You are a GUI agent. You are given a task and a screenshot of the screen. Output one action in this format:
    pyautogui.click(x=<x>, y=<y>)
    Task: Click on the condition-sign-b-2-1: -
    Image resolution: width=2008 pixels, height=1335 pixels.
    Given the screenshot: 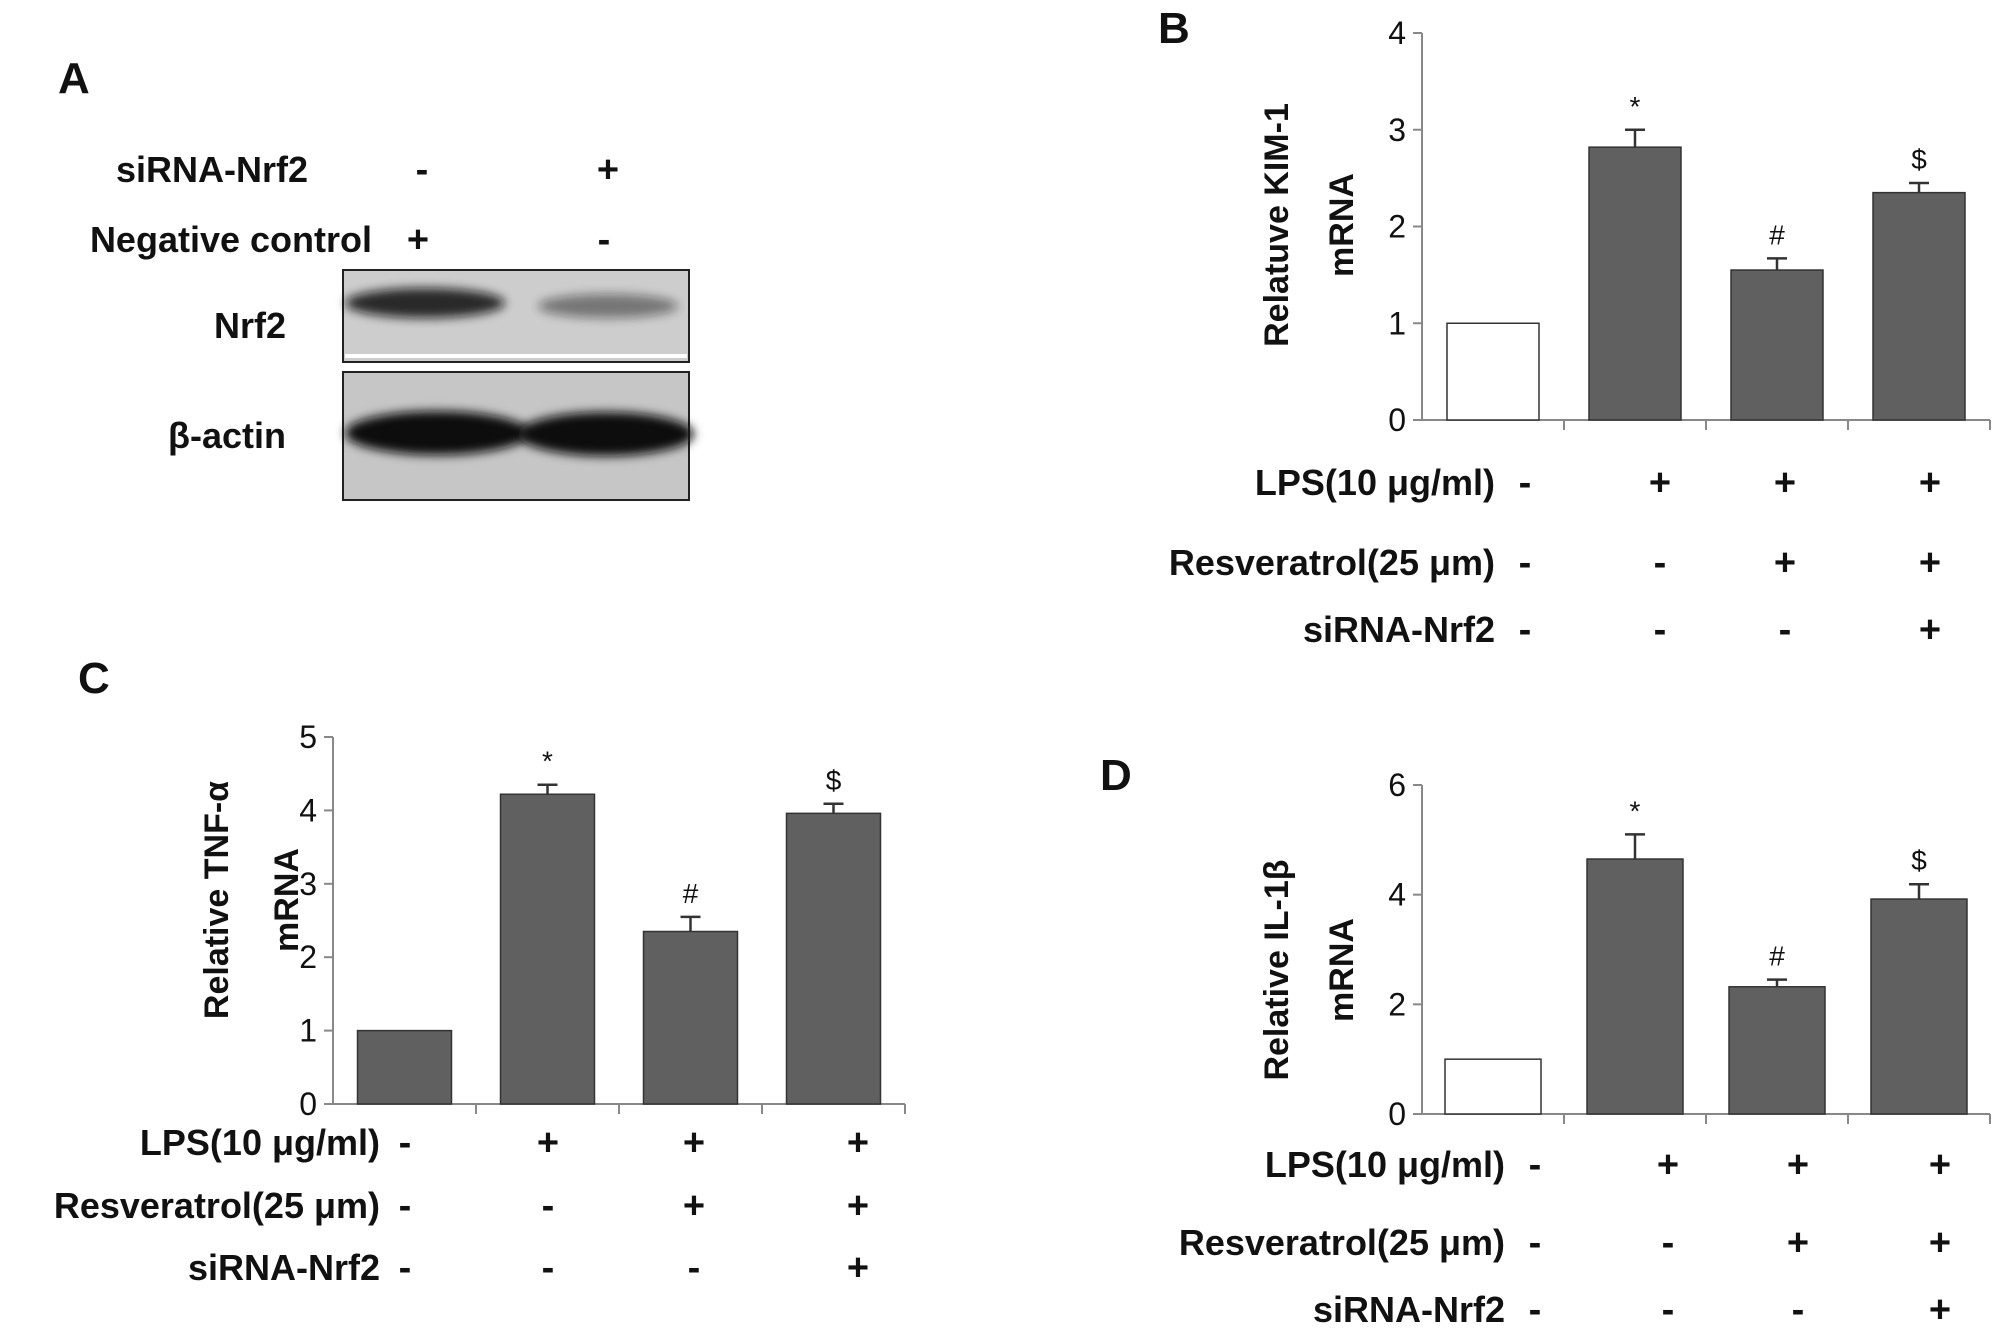 What is the action you would take?
    pyautogui.click(x=1660, y=630)
    